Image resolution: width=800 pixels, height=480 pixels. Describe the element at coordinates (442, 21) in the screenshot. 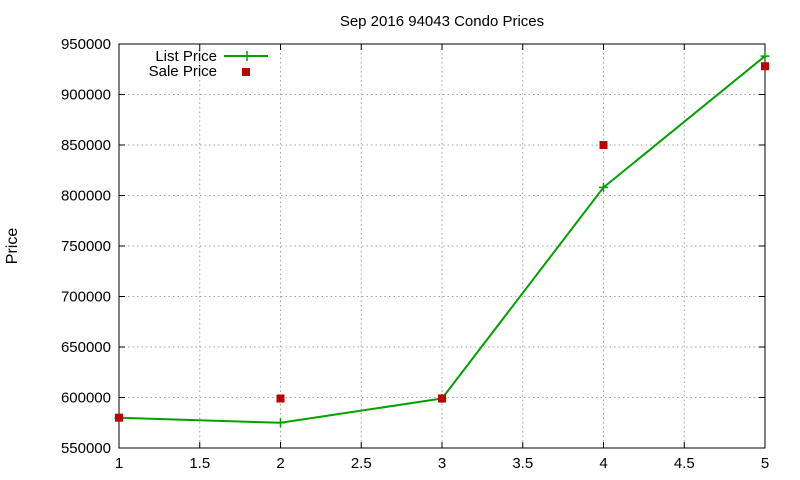

I see `chart-title: Sep 2016 94043 Condo Prices` at that location.